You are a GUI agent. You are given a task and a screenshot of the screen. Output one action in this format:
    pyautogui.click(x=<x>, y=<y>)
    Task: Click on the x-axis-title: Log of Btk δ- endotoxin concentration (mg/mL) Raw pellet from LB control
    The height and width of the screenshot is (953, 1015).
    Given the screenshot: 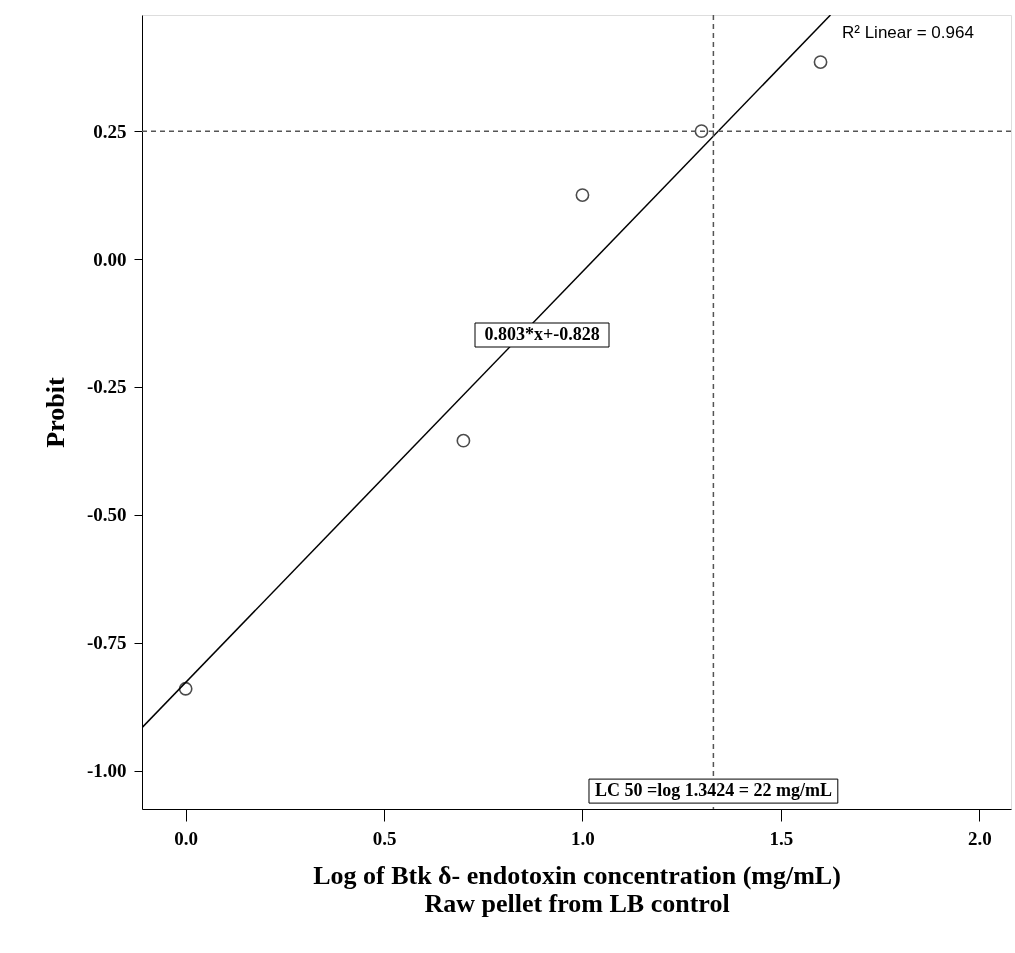 What is the action you would take?
    pyautogui.click(x=577, y=889)
    